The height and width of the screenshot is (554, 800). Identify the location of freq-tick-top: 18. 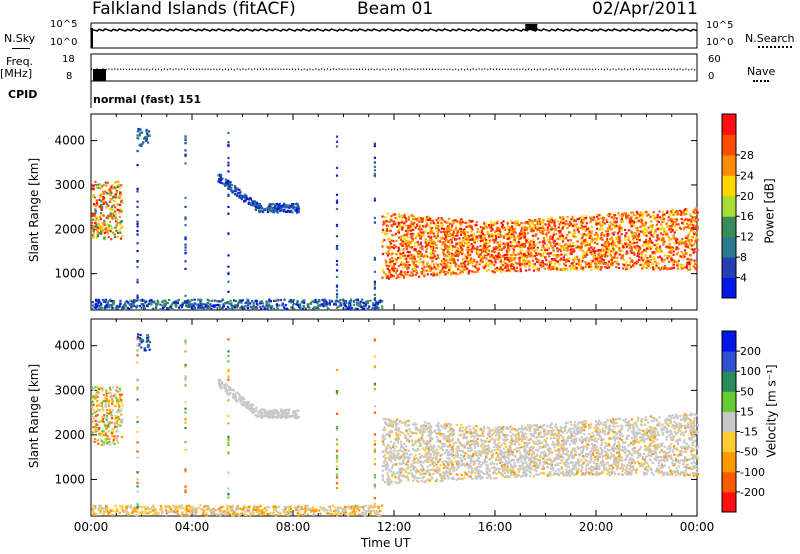
(68, 59).